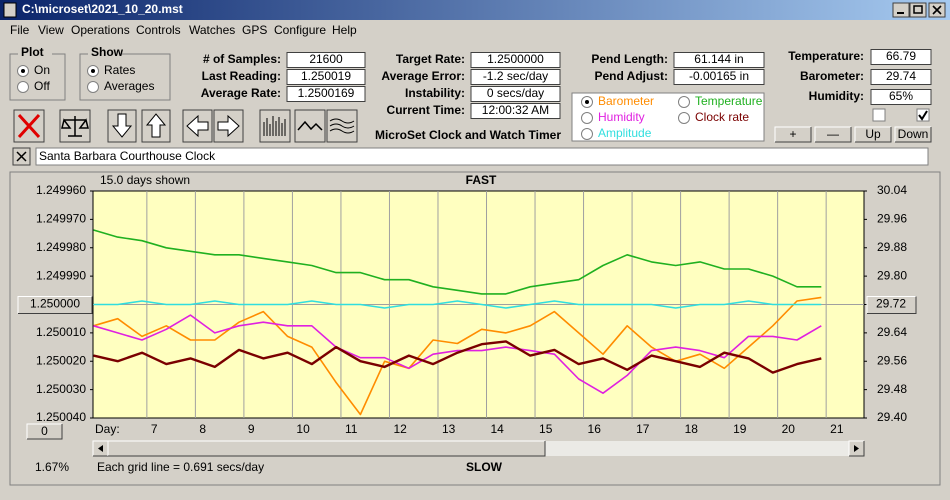  Describe the element at coordinates (892, 219) in the screenshot. I see `y2-tick-label: 29.96` at that location.